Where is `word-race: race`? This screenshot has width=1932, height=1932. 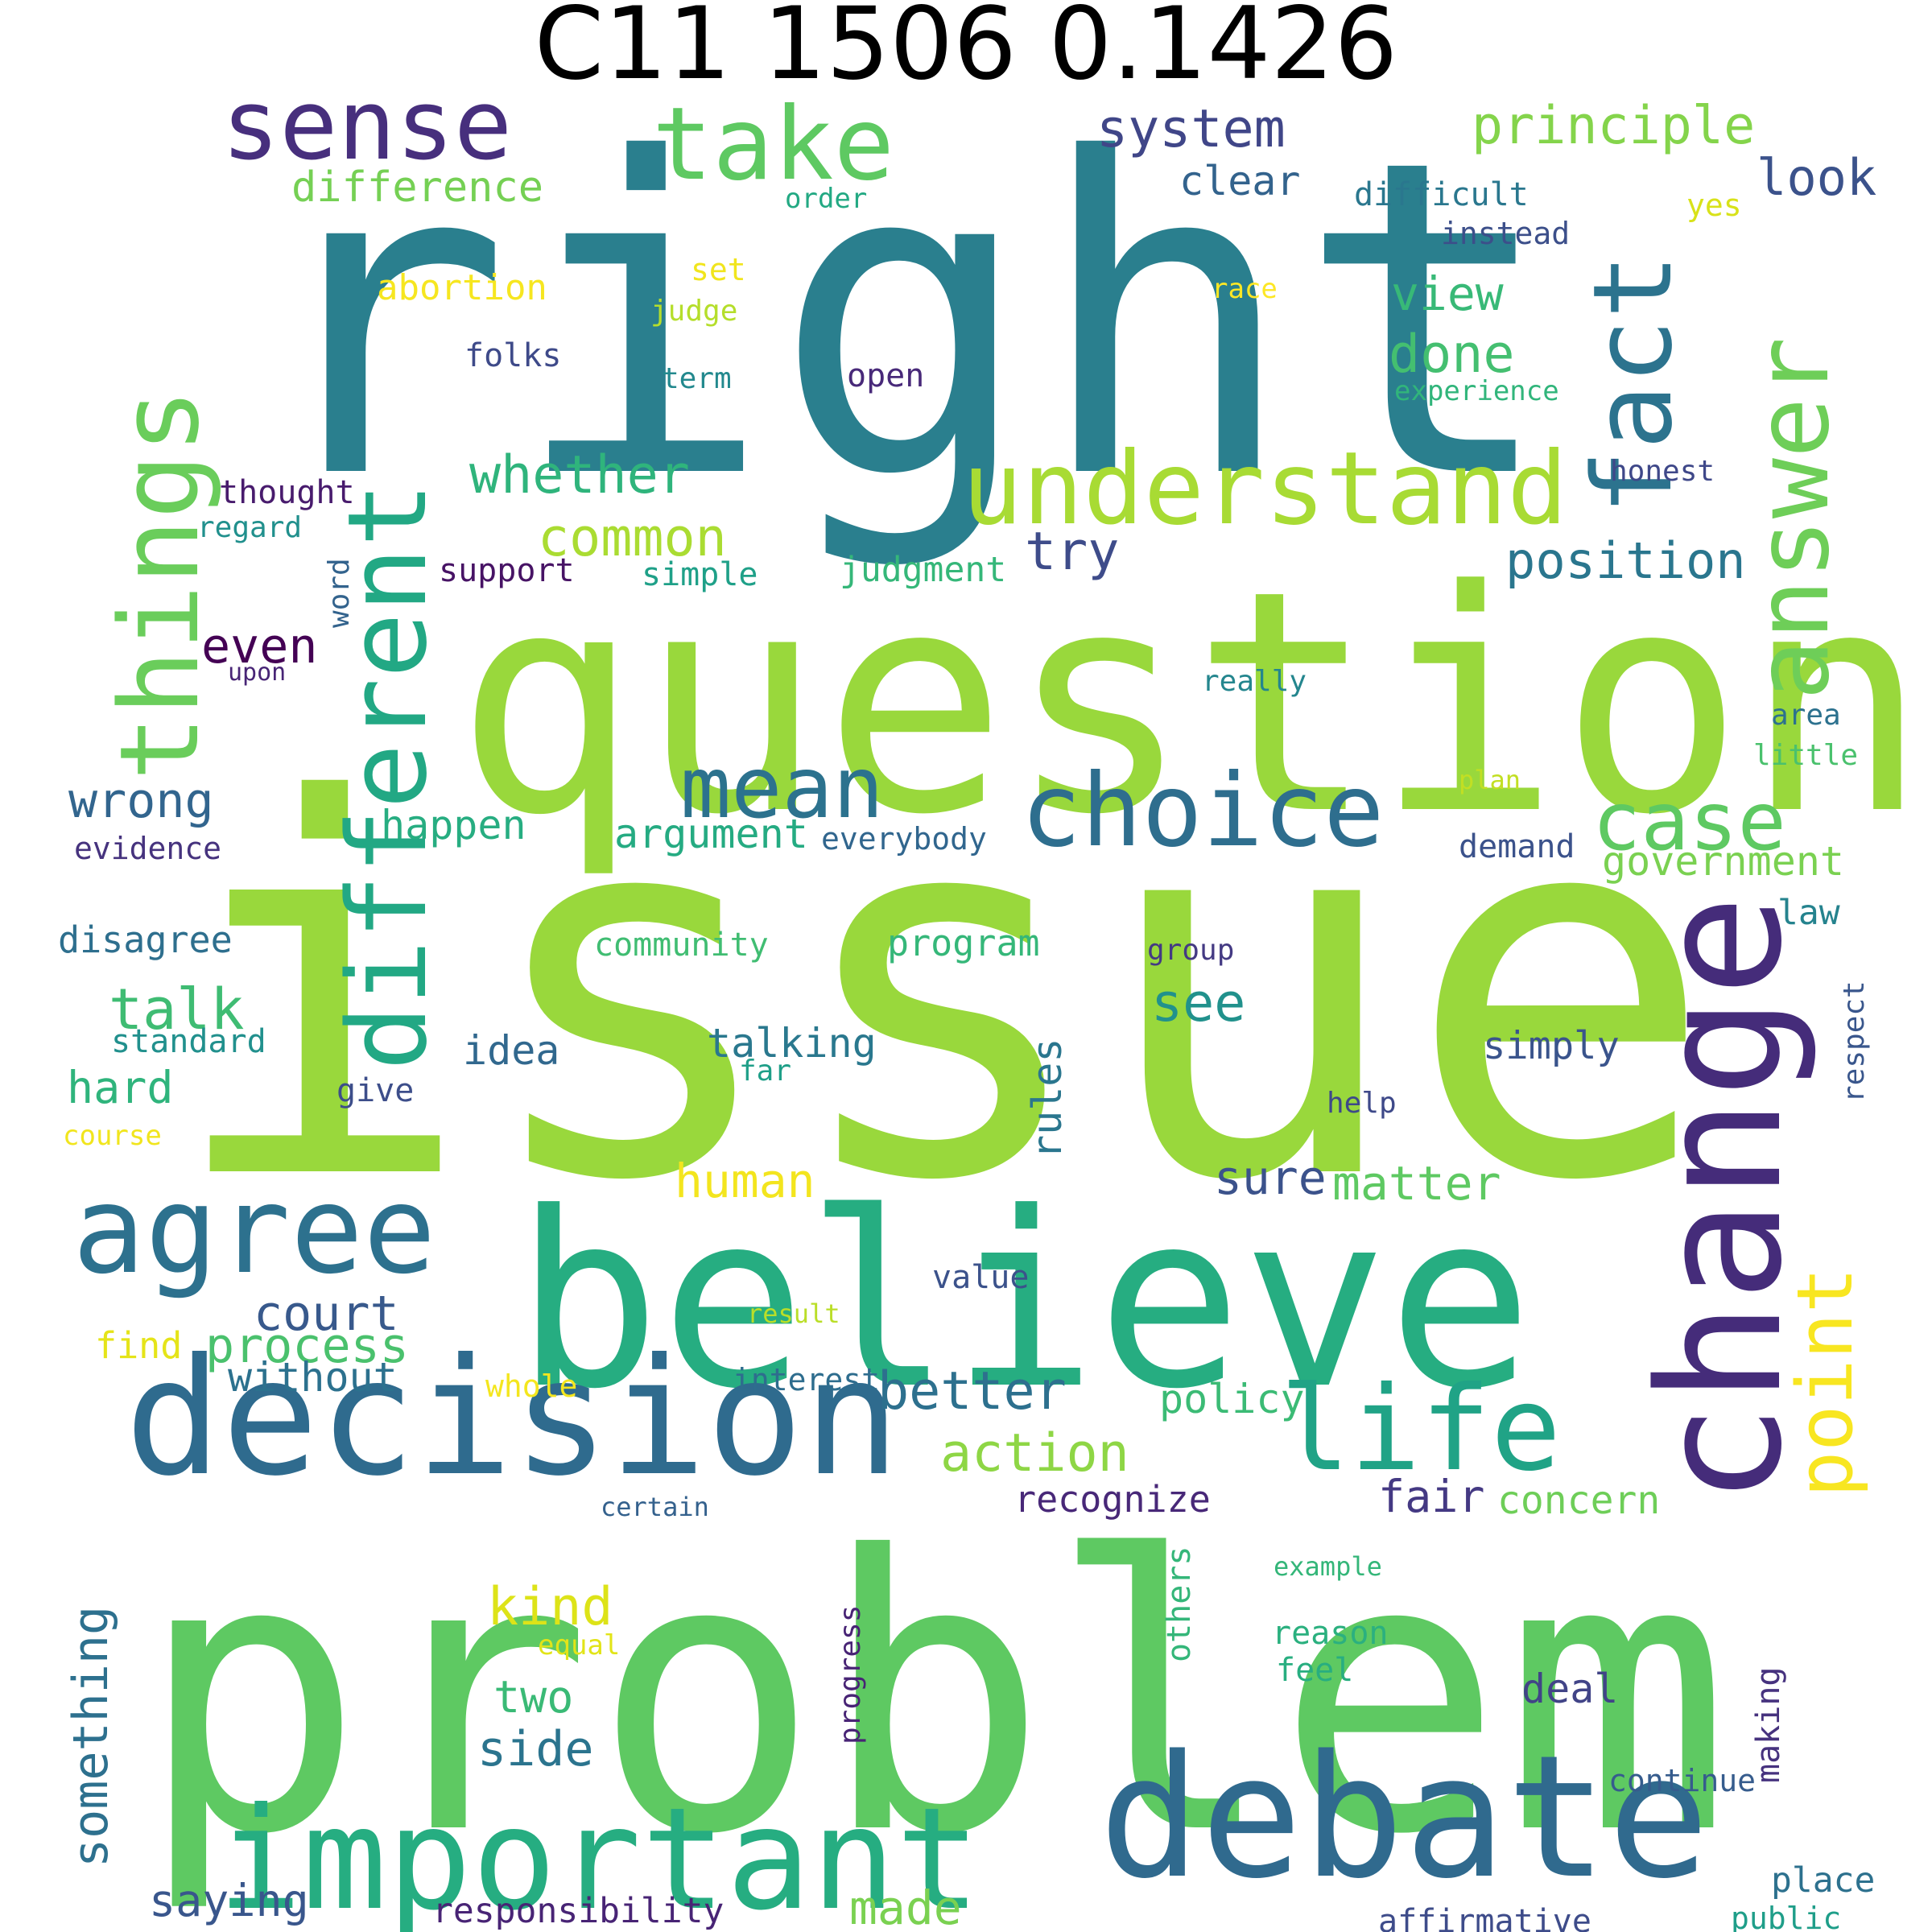
word-race: race is located at coordinates (1245, 289).